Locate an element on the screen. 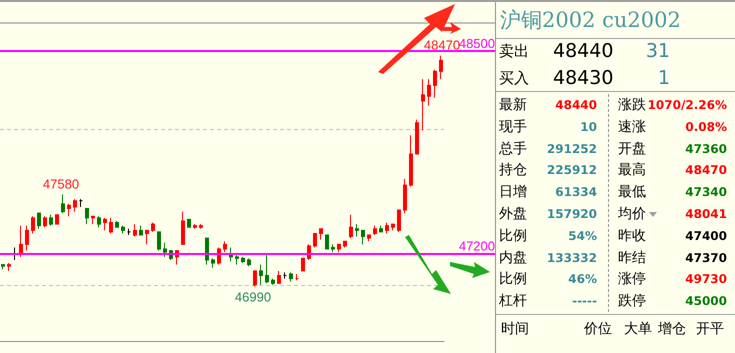 The height and width of the screenshot is (353, 735). text: 54% is located at coordinates (582, 235).